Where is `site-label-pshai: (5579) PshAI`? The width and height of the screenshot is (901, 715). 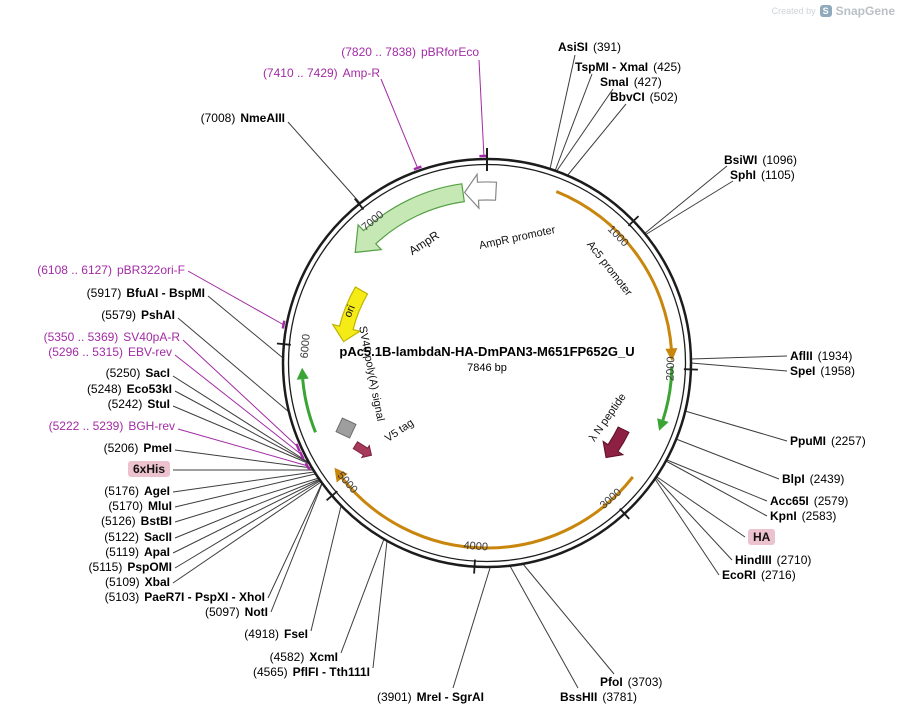
site-label-pshai: (5579) PshAI is located at coordinates (138, 315).